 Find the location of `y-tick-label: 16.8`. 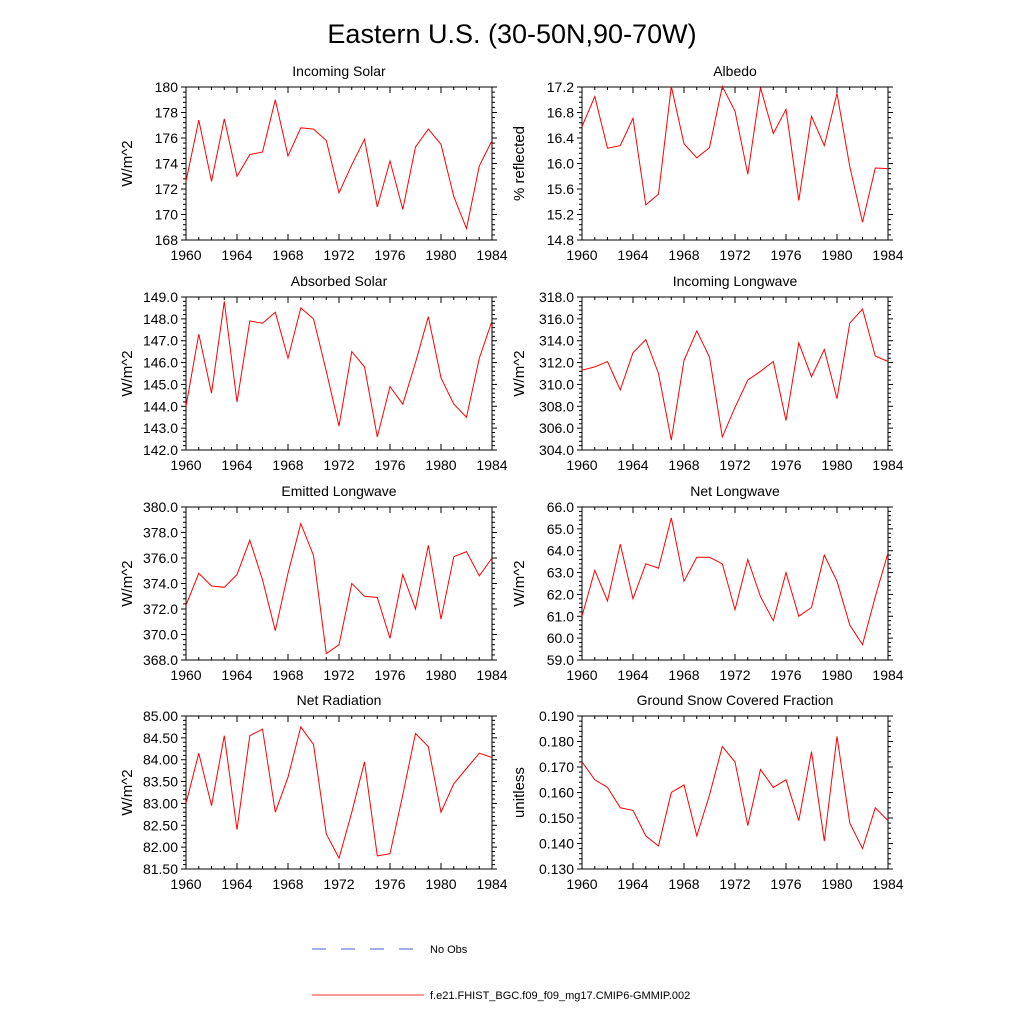

y-tick-label: 16.8 is located at coordinates (560, 113).